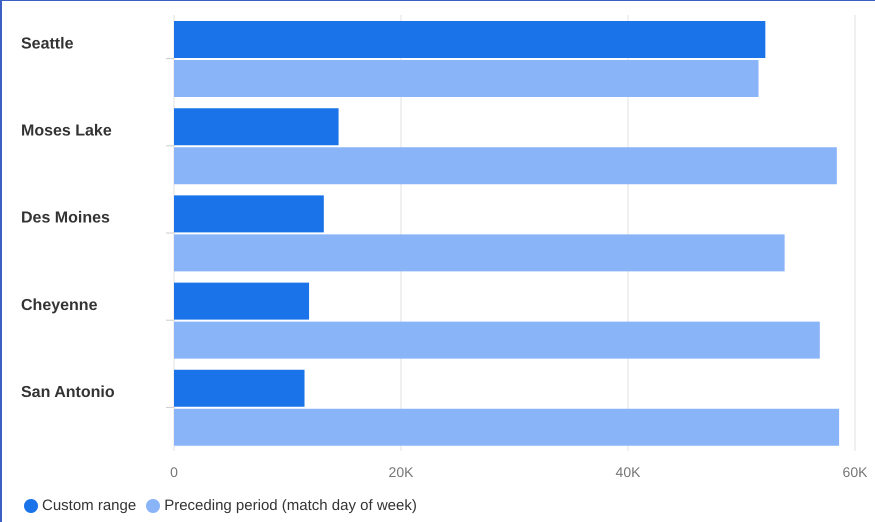  I want to click on x-tick-label: 60K, so click(855, 472).